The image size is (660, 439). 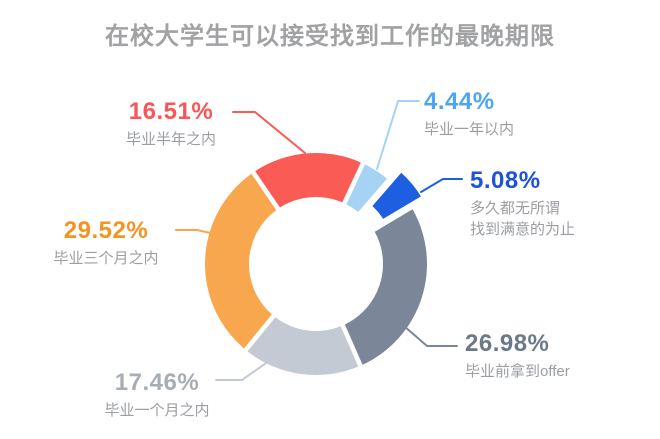 I want to click on slice-label-within-half-year: 16.51% 毕业半年之内, so click(x=171, y=124).